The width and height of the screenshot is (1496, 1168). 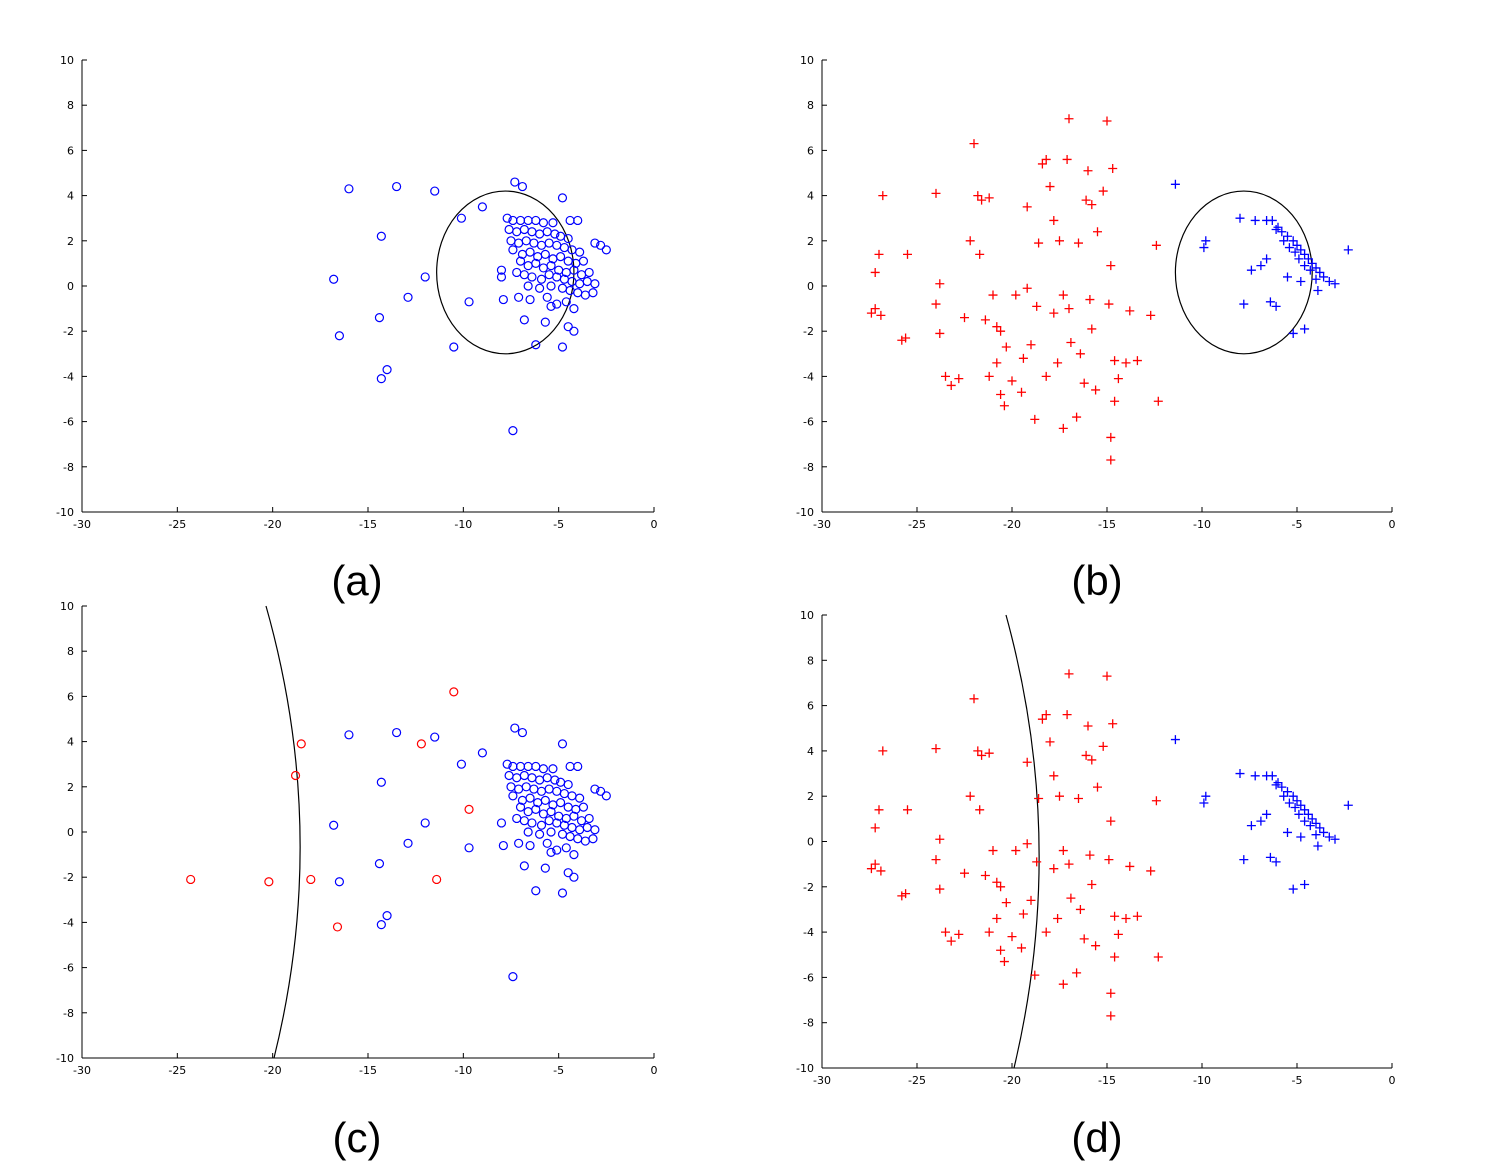 What do you see at coordinates (356, 580) in the screenshot?
I see `panel-label: (a)` at bounding box center [356, 580].